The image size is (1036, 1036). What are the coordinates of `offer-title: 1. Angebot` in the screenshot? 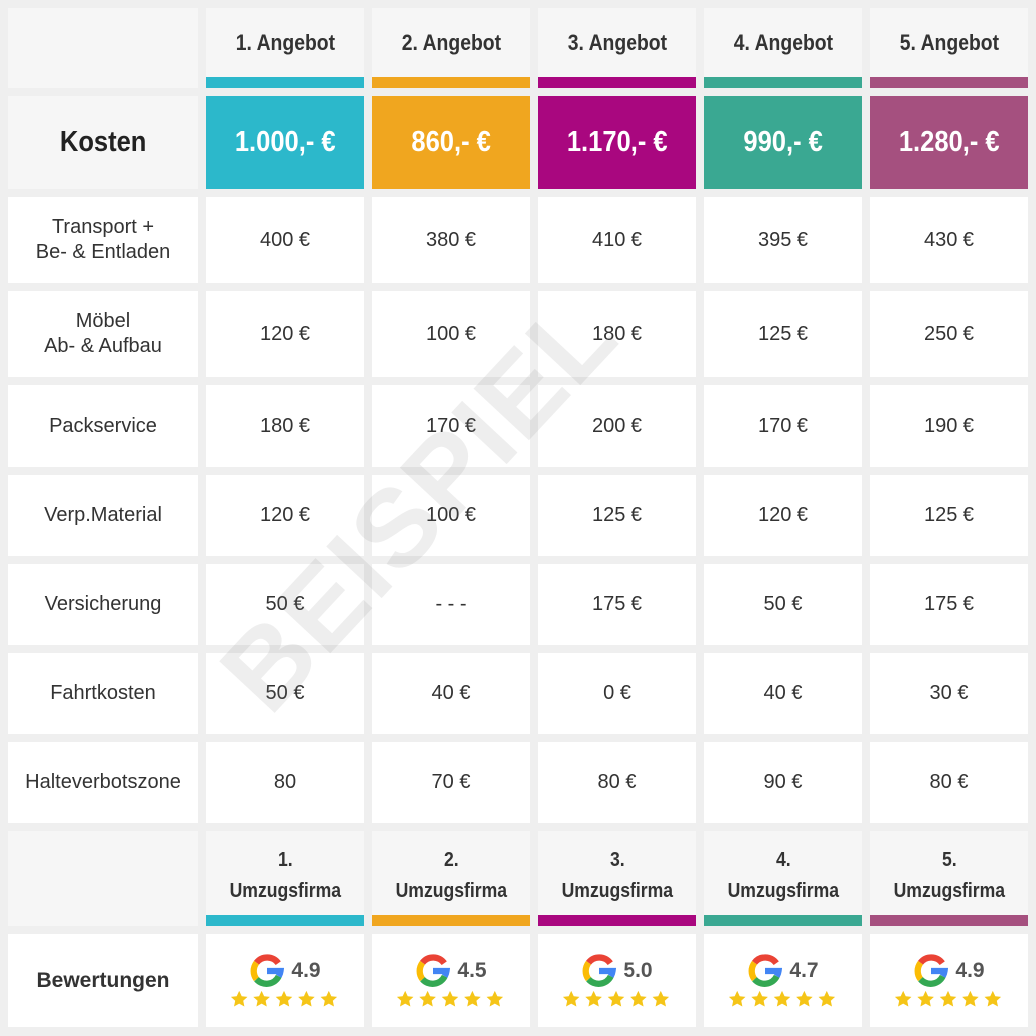 It's located at (285, 42).